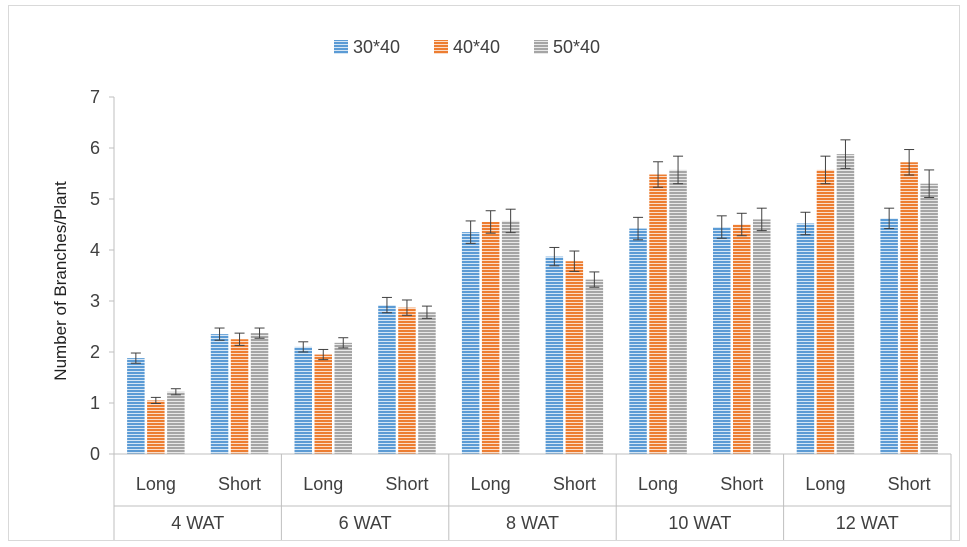  What do you see at coordinates (95, 352) in the screenshot?
I see `y-tick-label: 2` at bounding box center [95, 352].